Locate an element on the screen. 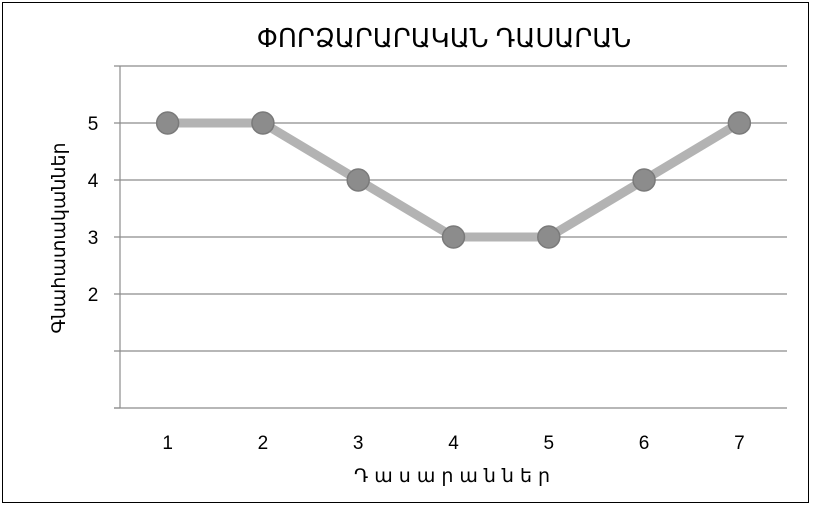  x-tick-label: 6 is located at coordinates (644, 443).